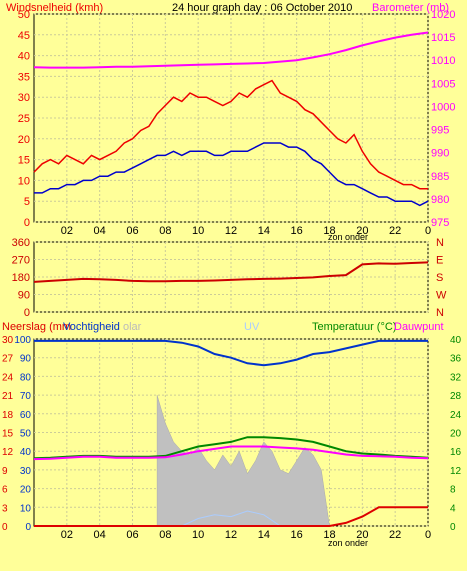 This screenshot has width=467, height=571. What do you see at coordinates (231, 174) in the screenshot?
I see `wind-average-line` at bounding box center [231, 174].